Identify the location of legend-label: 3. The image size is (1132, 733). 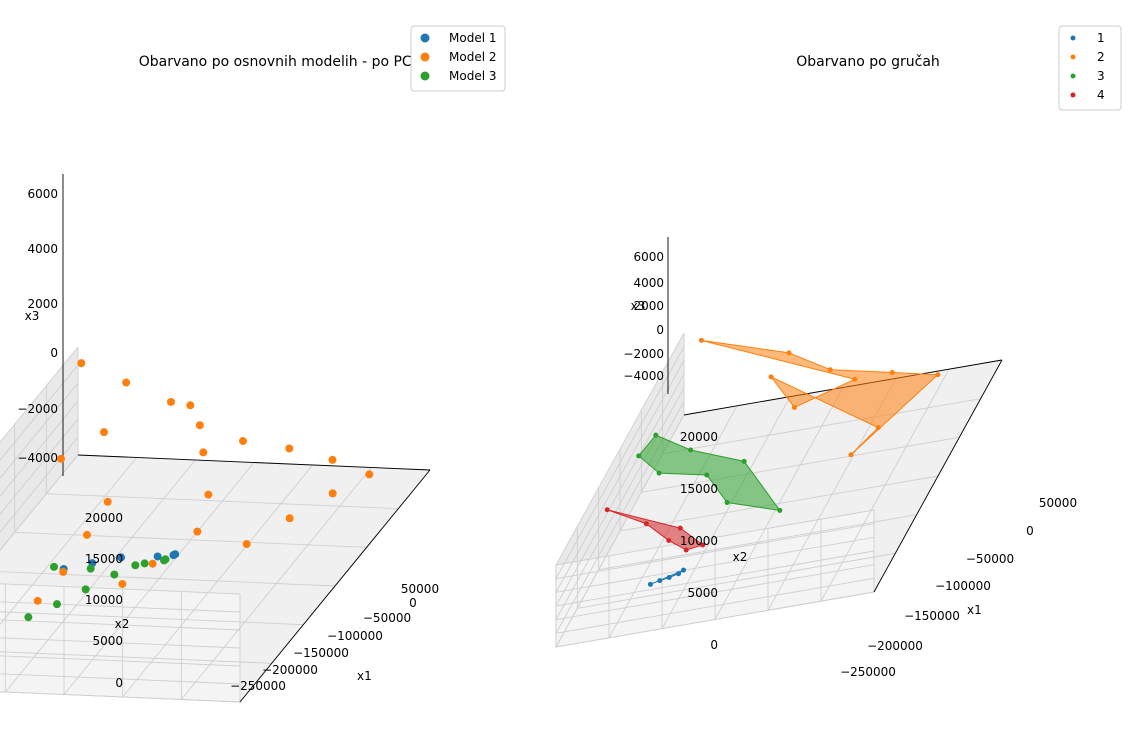
(1101, 76).